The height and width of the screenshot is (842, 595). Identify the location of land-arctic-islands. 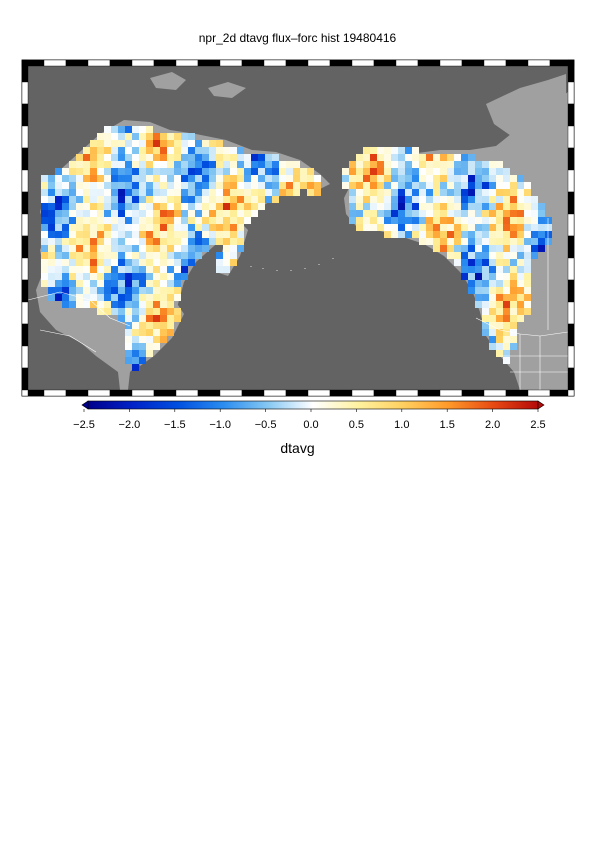
(526, 112).